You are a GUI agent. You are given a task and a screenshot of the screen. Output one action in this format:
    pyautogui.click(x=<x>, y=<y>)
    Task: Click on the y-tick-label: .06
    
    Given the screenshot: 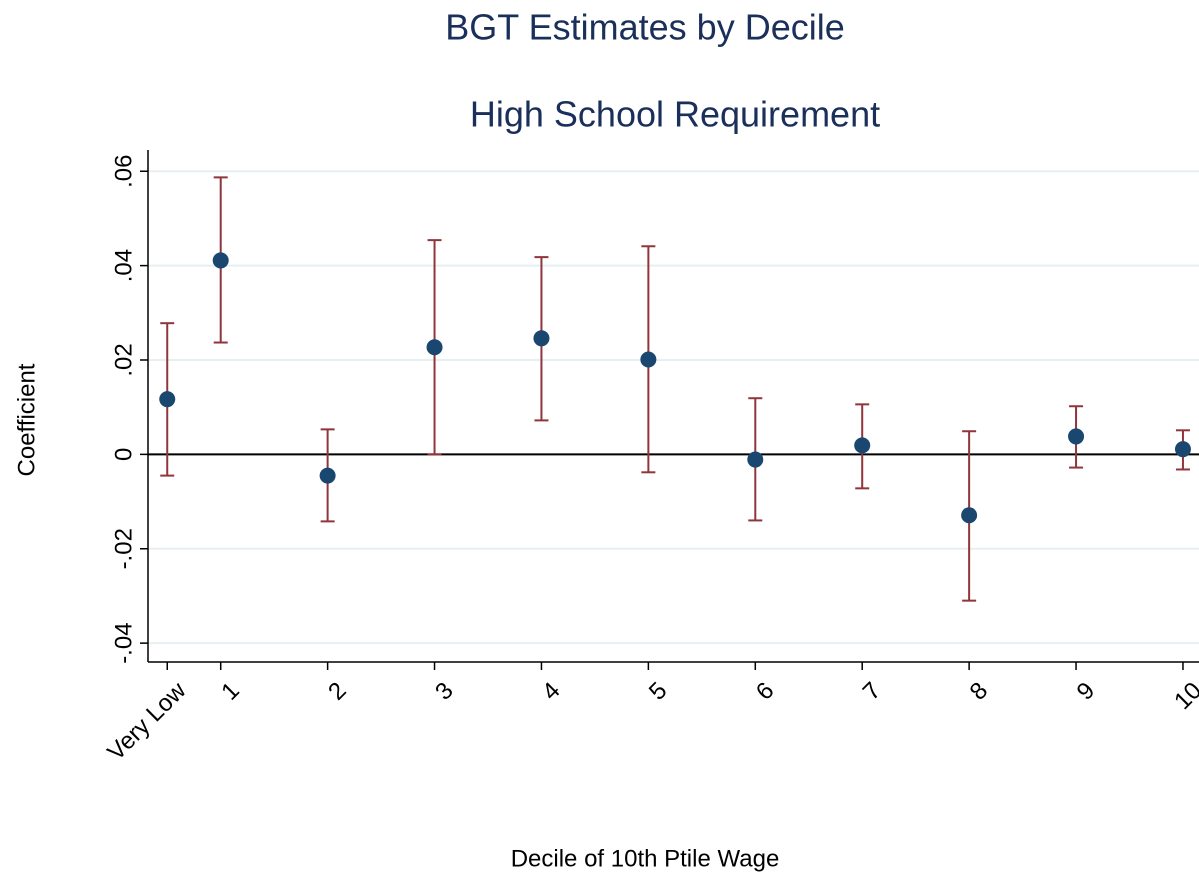 What is the action you would take?
    pyautogui.click(x=123, y=171)
    